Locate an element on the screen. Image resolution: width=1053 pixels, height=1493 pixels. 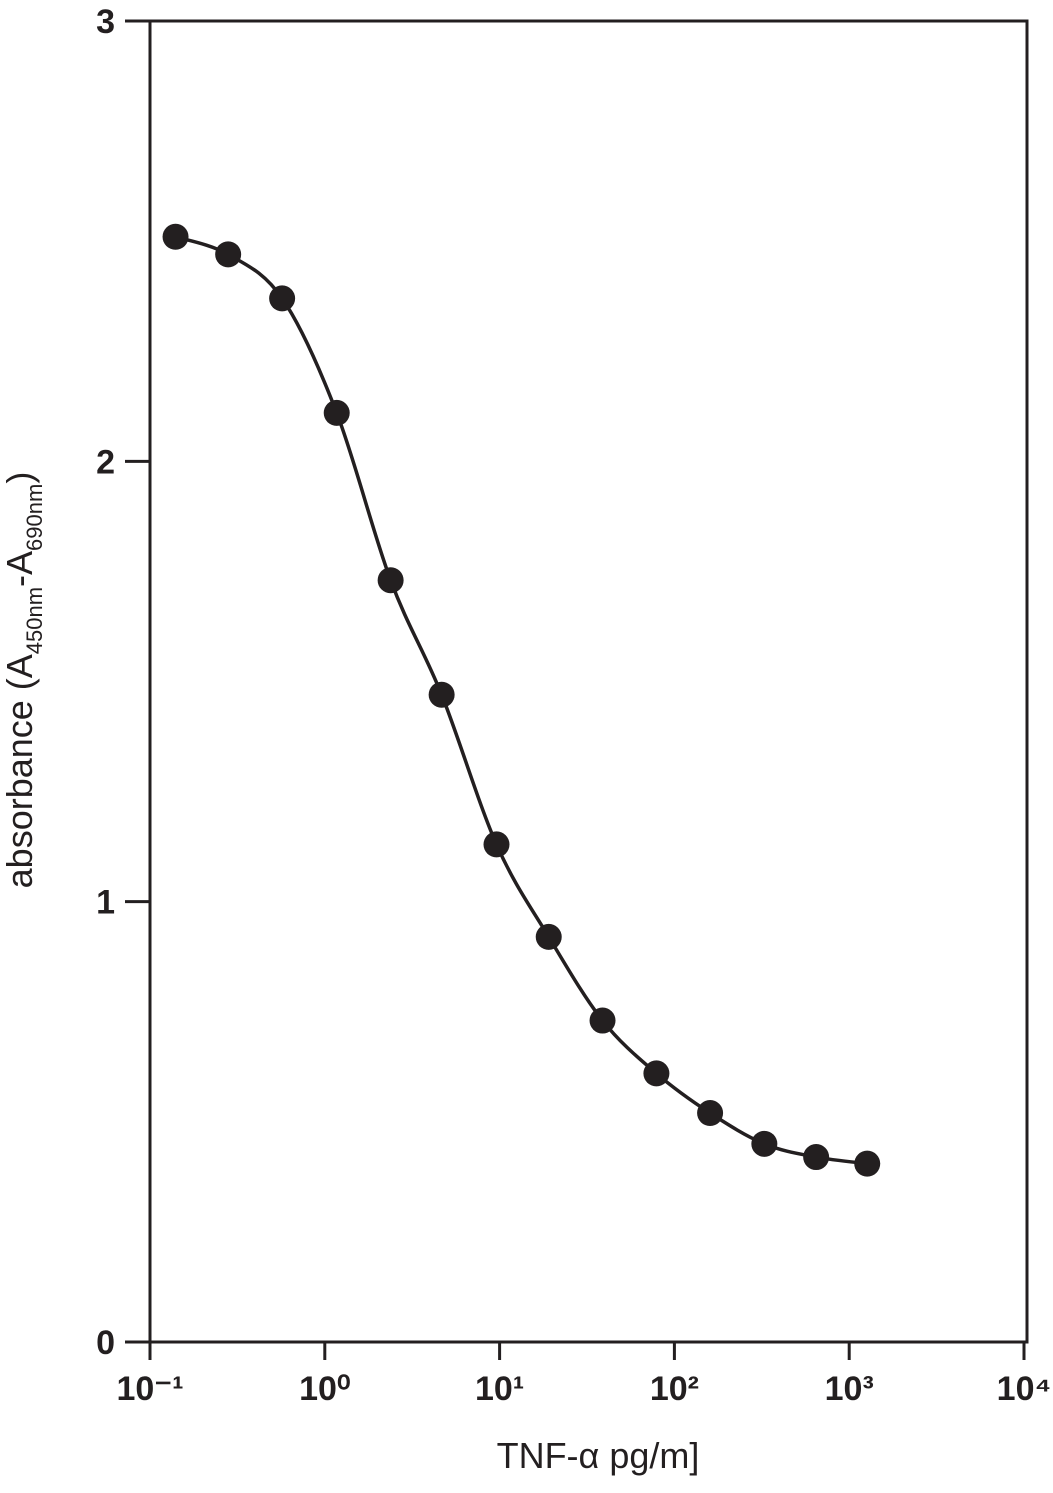
y-label-part: absorbance (A is located at coordinates (20, 771).